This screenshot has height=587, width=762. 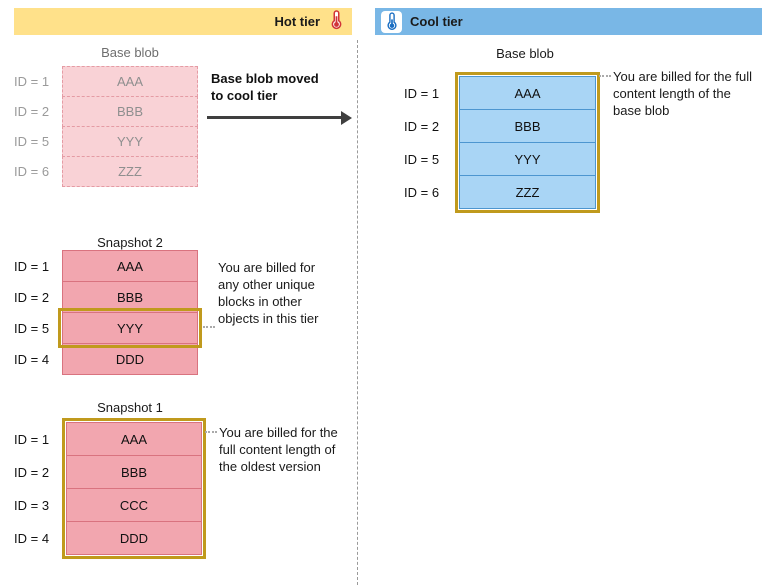 What do you see at coordinates (568, 21) in the screenshot?
I see `cool-tier-header: Cool tier` at bounding box center [568, 21].